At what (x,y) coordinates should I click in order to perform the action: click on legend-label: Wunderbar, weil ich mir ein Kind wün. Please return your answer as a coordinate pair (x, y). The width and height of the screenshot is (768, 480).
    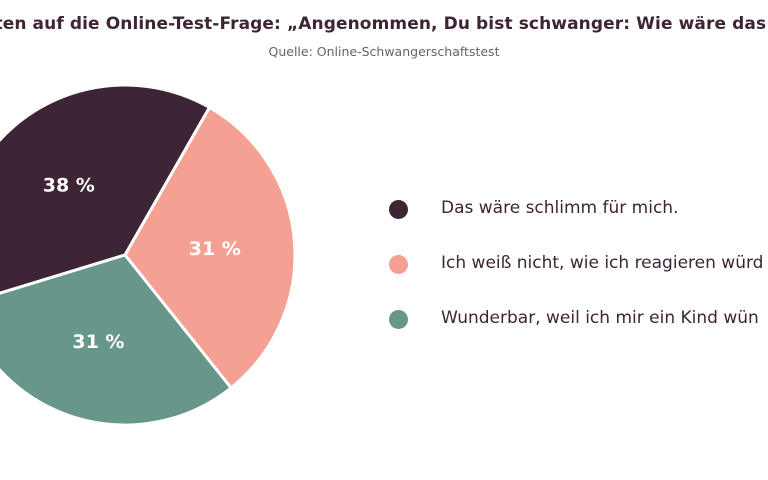
    Looking at the image, I should click on (600, 318).